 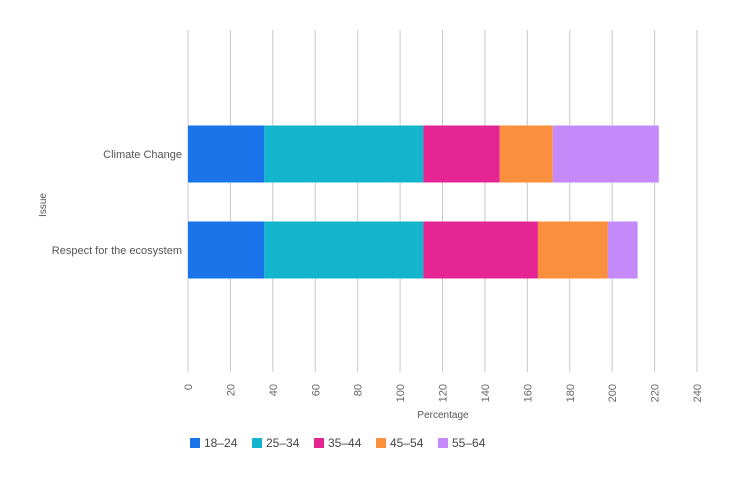 I want to click on x-tick-label: 20, so click(x=231, y=390).